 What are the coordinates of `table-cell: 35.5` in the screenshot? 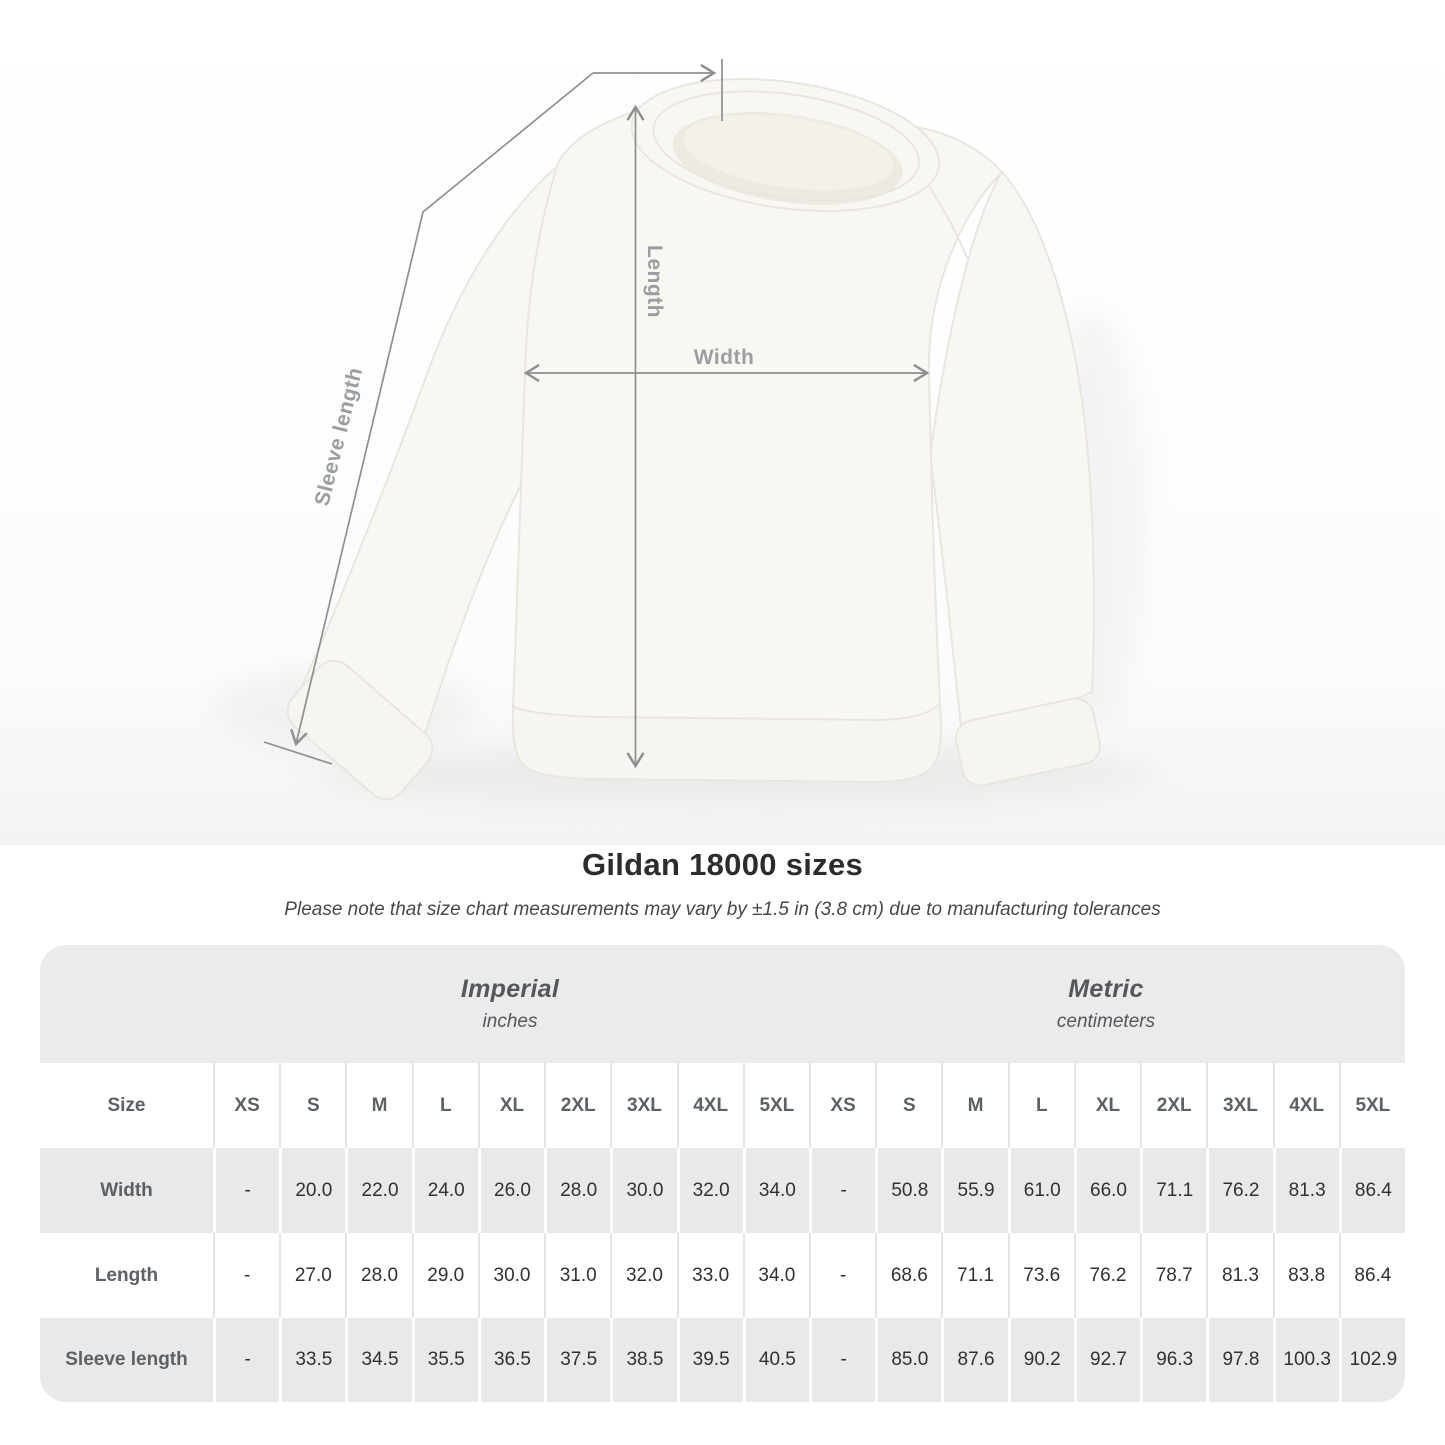 It's located at (444, 1360).